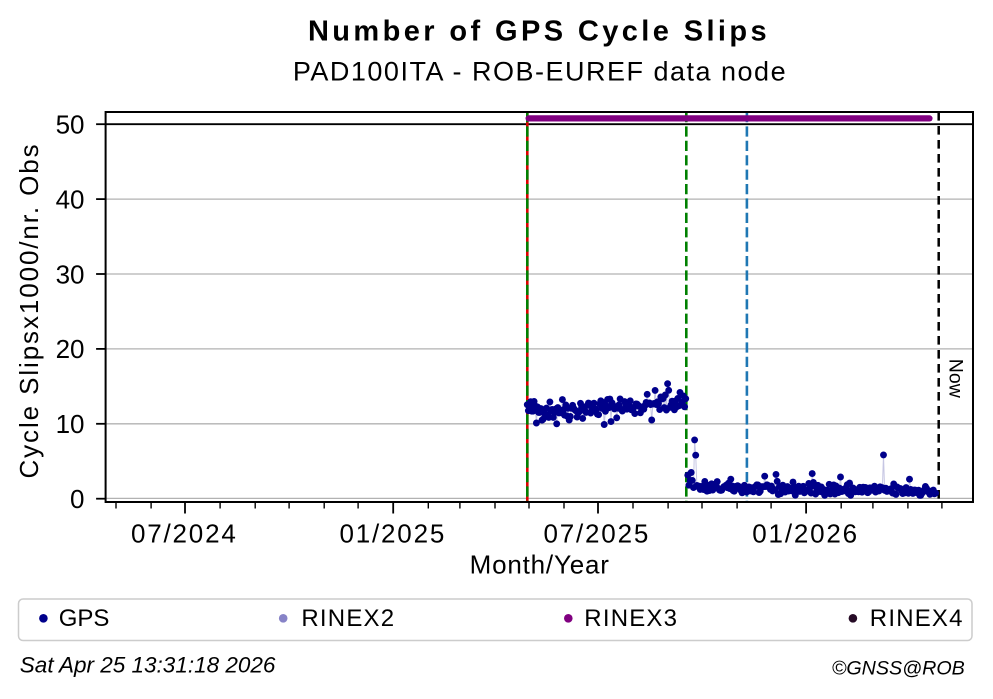 The width and height of the screenshot is (993, 699). I want to click on svg-text: Number of GPS Cycle Slips, so click(539, 32).